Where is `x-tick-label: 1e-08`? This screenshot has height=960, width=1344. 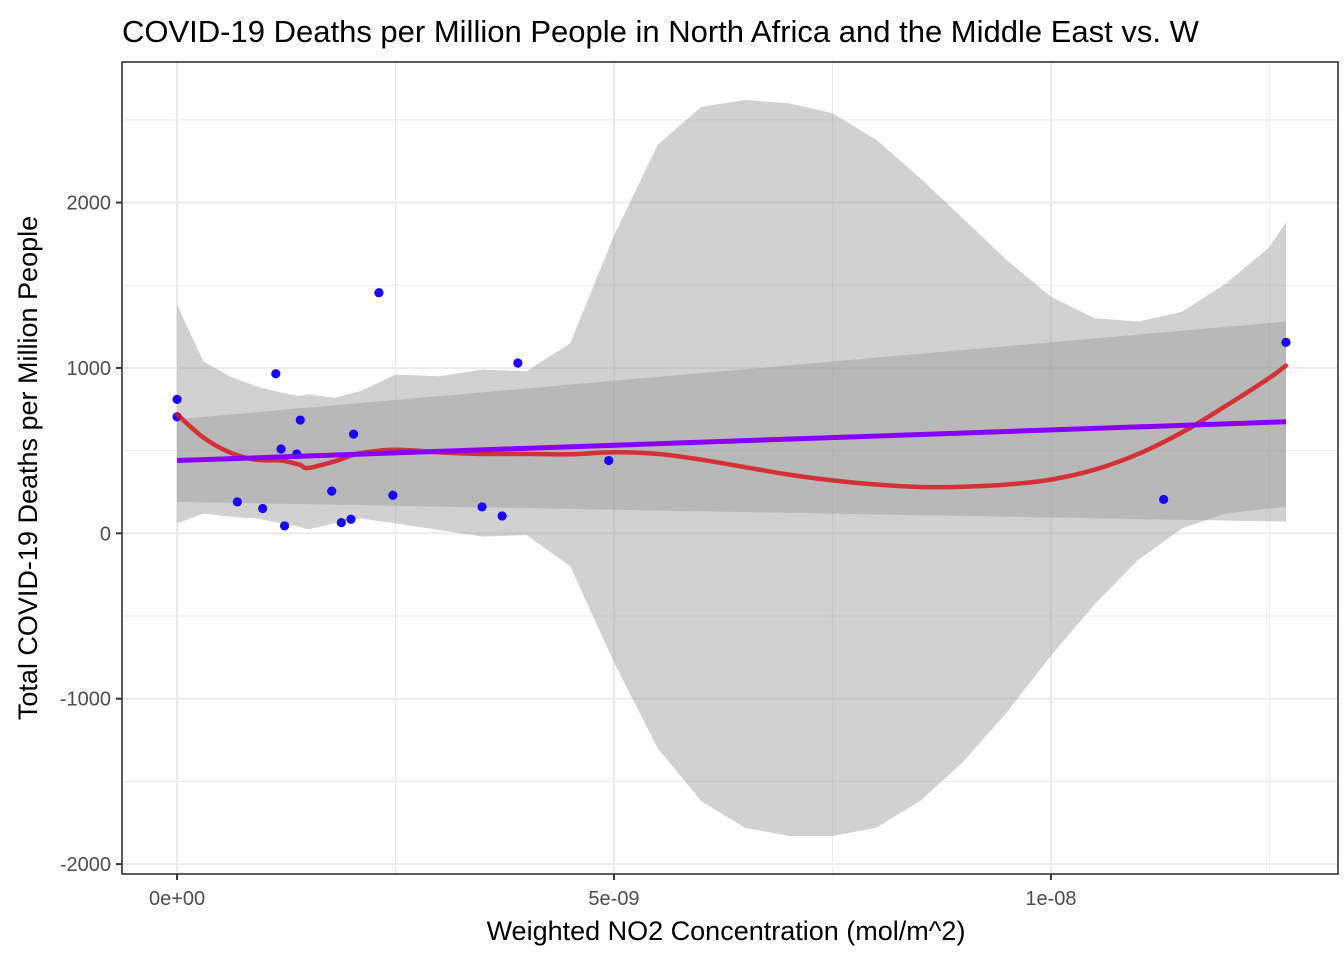 x-tick-label: 1e-08 is located at coordinates (1050, 899).